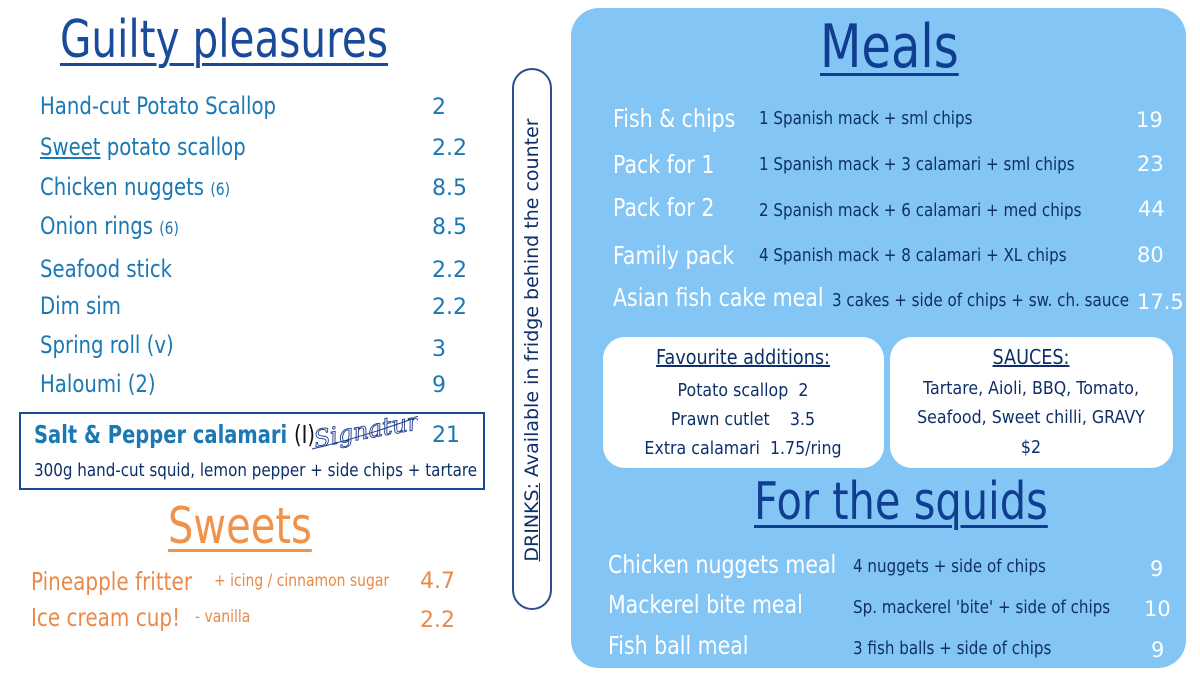 Image resolution: width=1200 pixels, height=675 pixels. I want to click on meal-price: 19, so click(1149, 120).